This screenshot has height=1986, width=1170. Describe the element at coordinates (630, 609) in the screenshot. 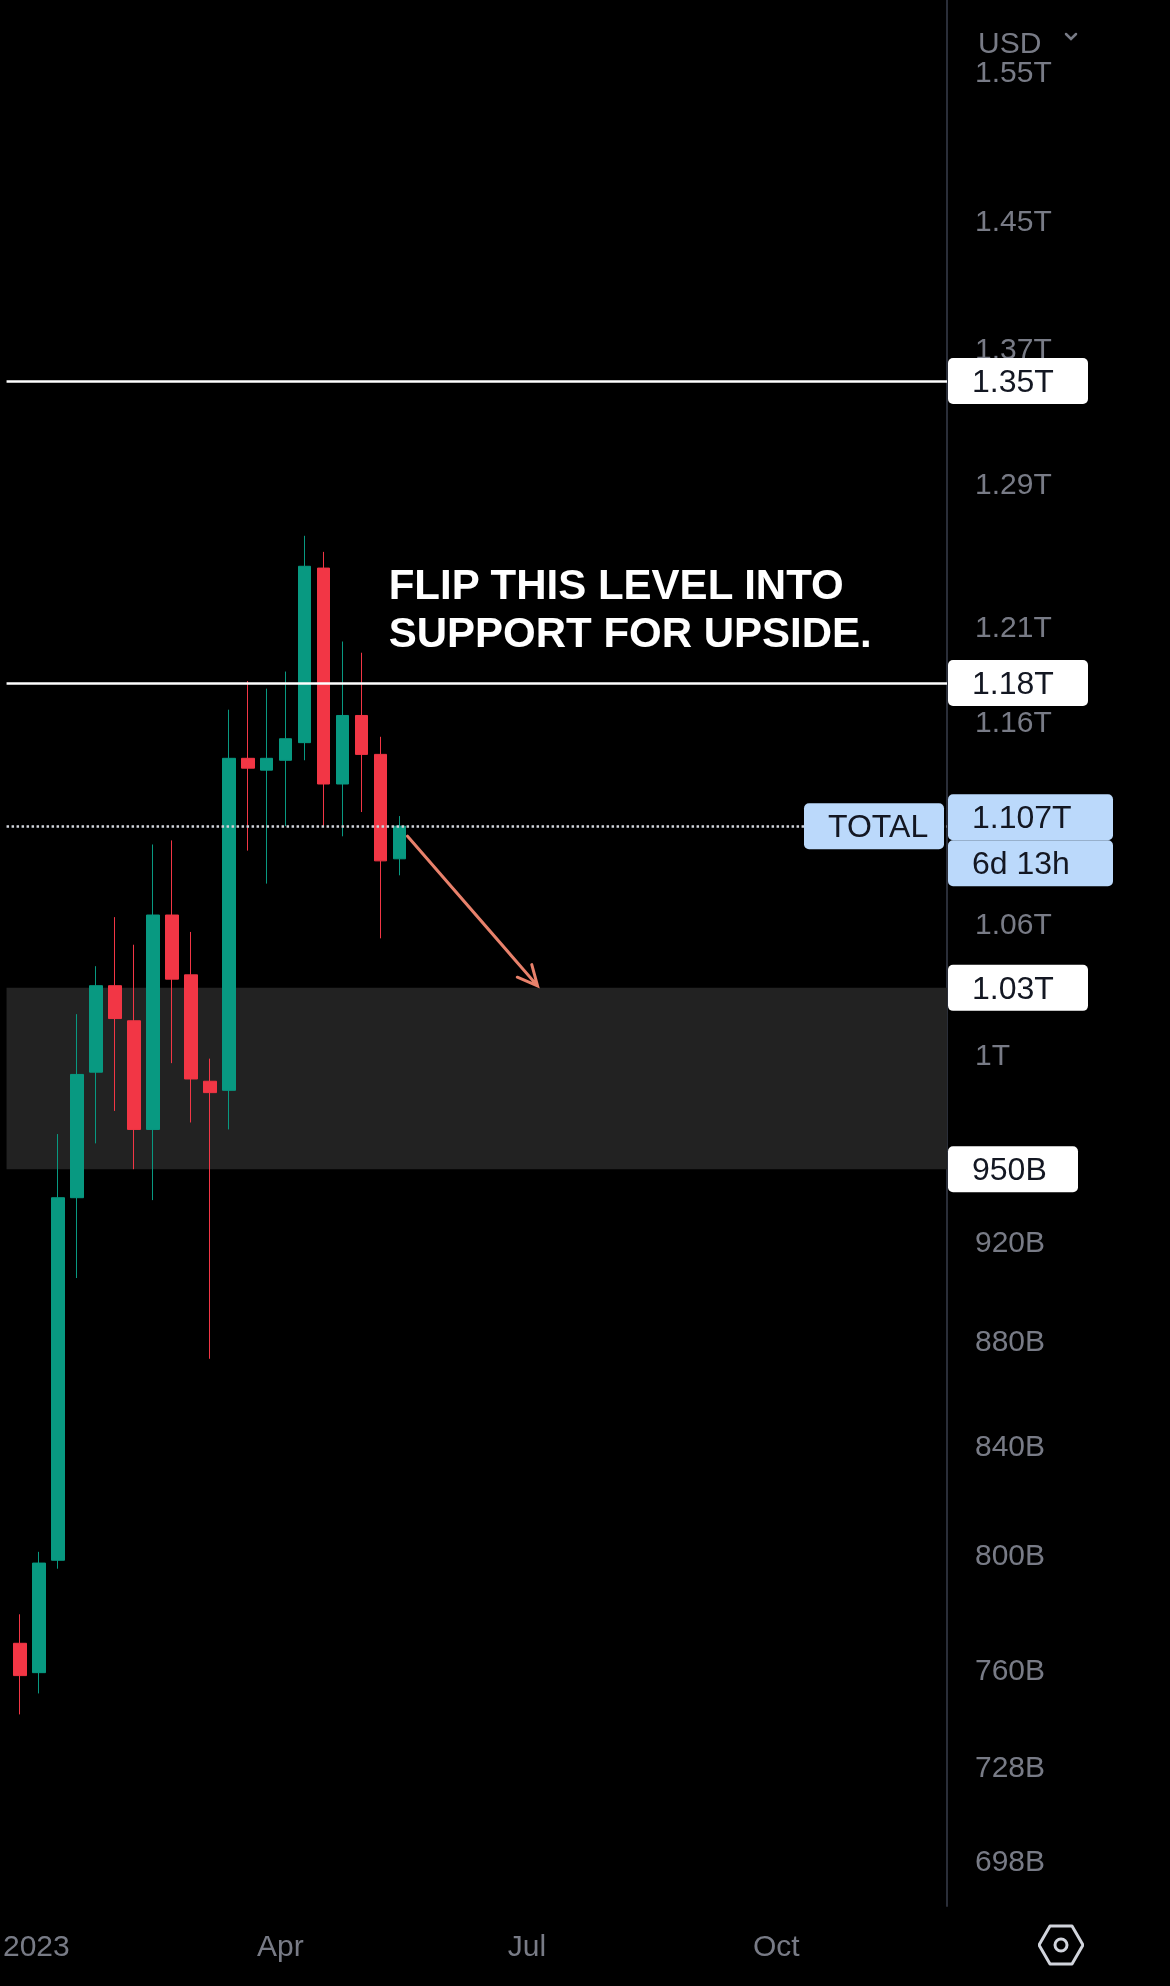

I see `annotation: FLIP THIS LEVEL INTO SUPPORT FOR UPSIDE.` at that location.